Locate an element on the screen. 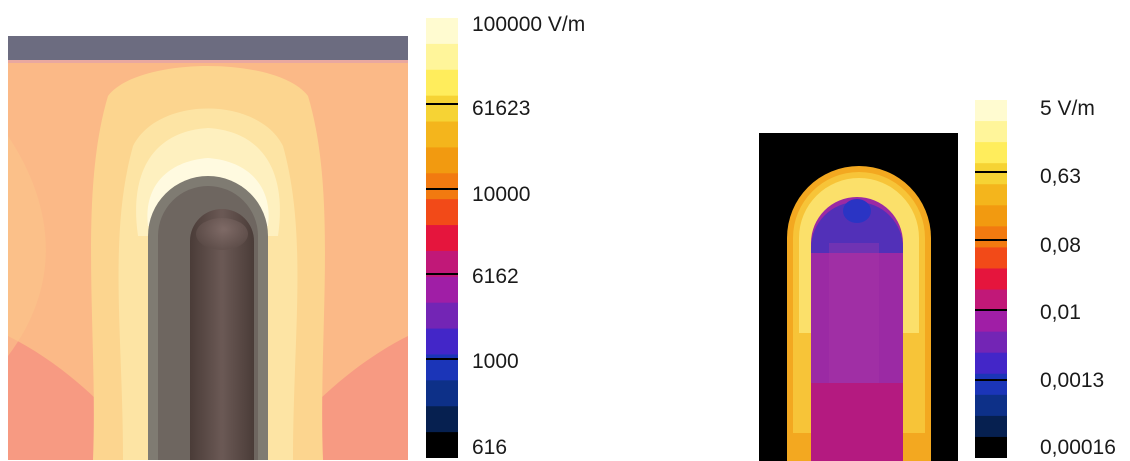 Image resolution: width=1130 pixels, height=461 pixels. left-colorbar is located at coordinates (442, 238).